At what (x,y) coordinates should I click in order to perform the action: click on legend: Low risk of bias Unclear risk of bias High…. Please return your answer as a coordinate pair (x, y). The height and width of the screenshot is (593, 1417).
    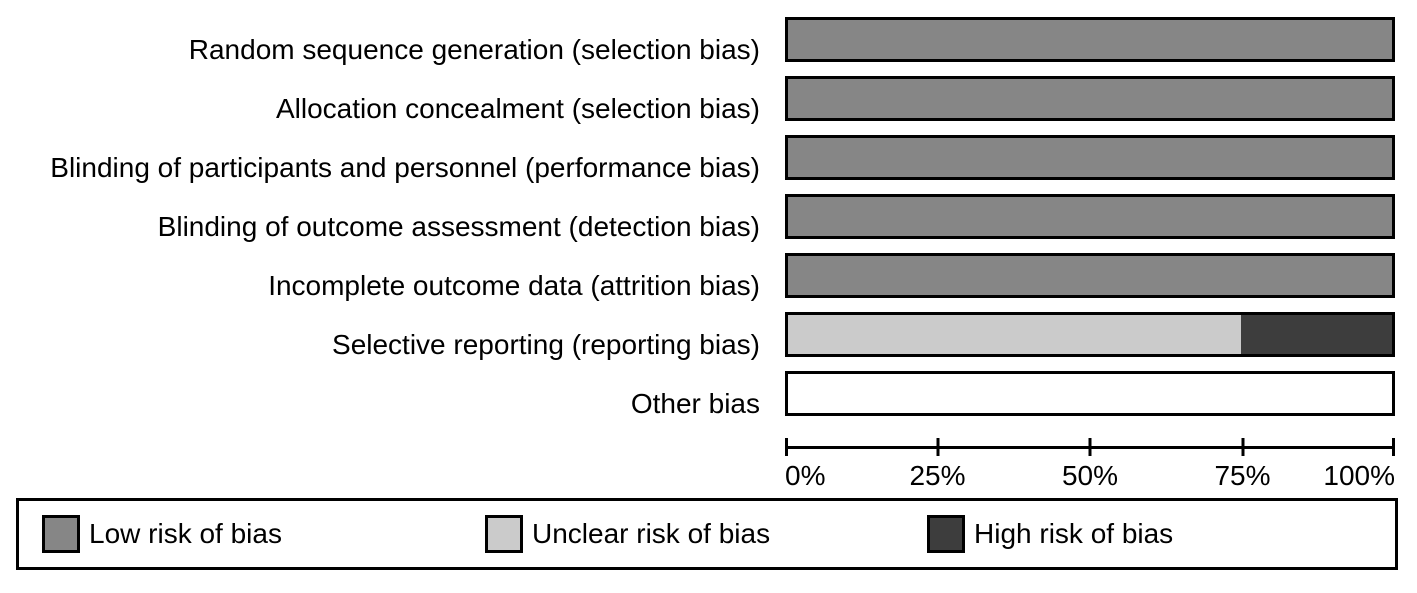
    Looking at the image, I should click on (707, 534).